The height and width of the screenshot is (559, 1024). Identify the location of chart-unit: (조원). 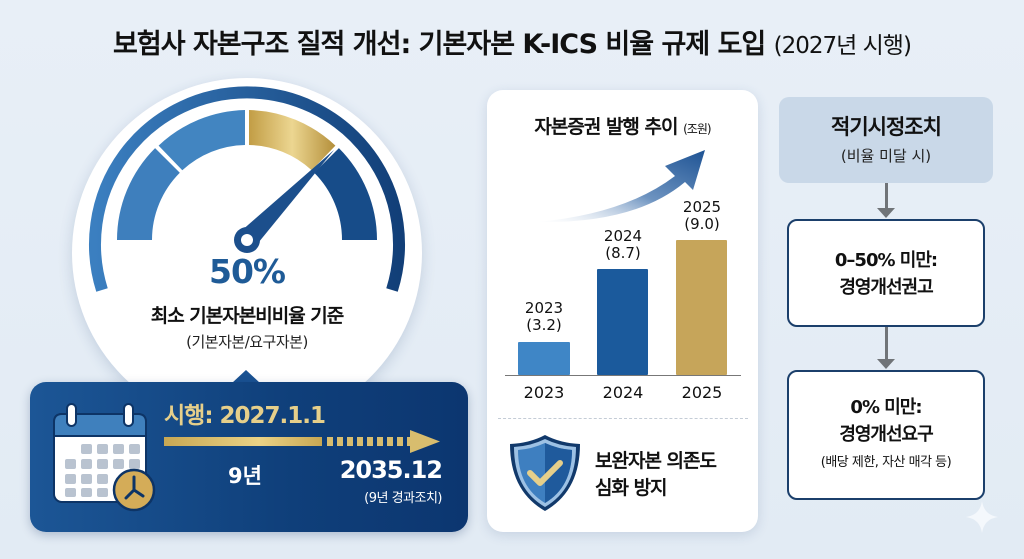
(697, 129).